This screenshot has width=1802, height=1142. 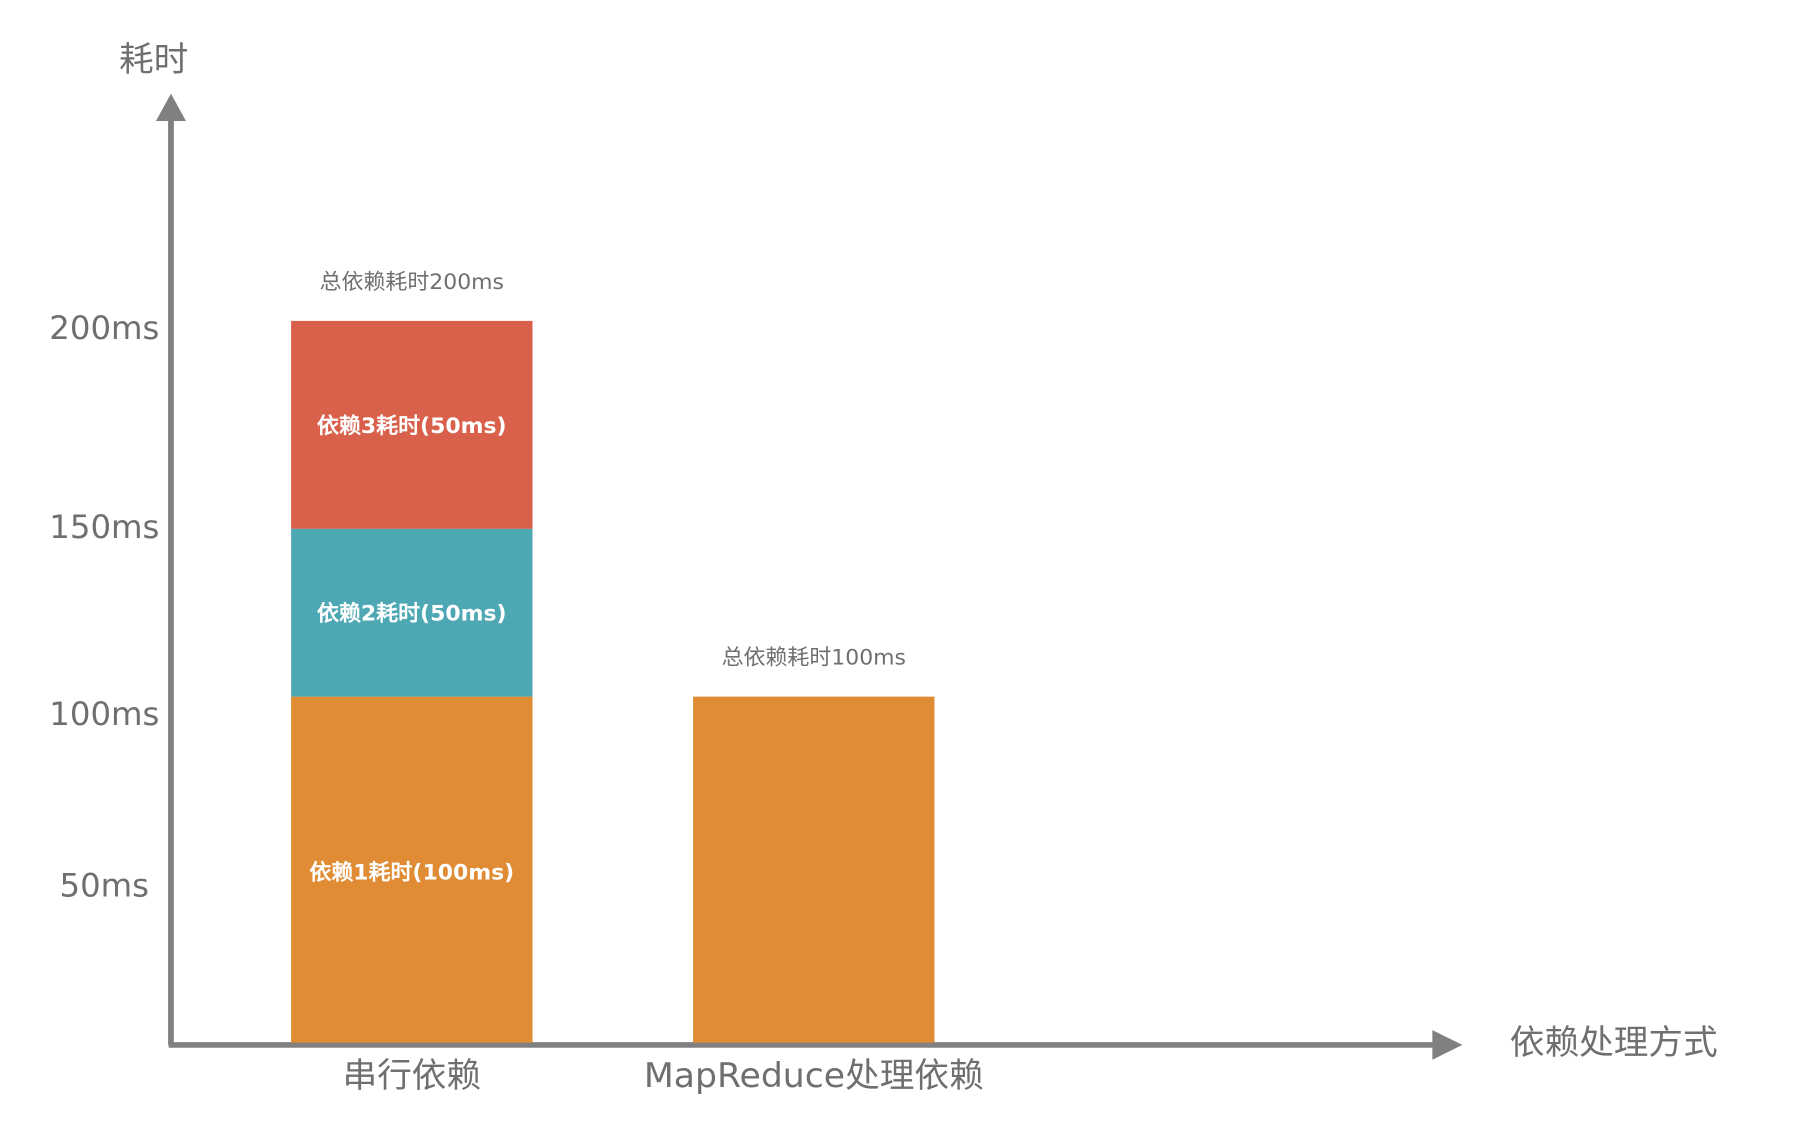 I want to click on segment-label: 依赖3耗时(50ms), so click(x=412, y=426).